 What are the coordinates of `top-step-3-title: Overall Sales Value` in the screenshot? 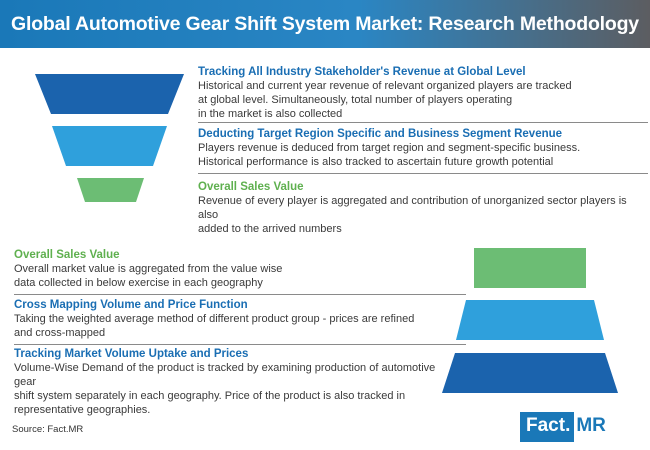 It's located at (251, 187).